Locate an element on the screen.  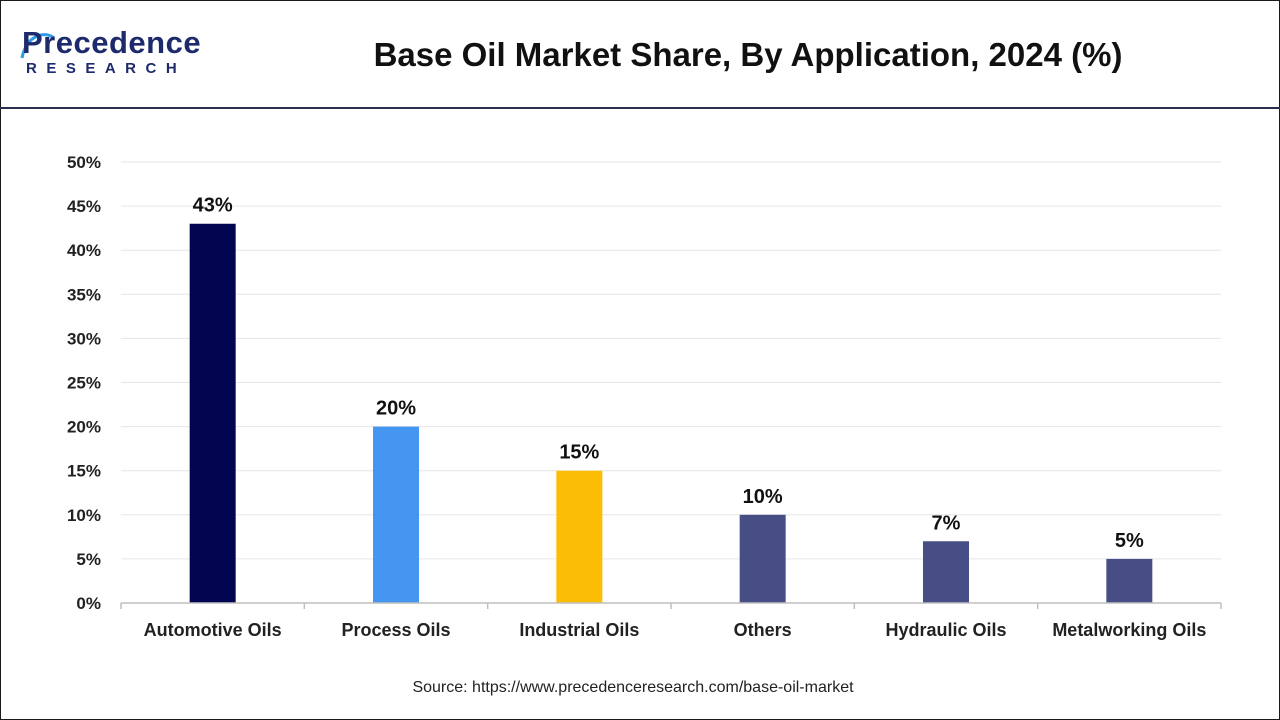
x-tick-label: Automotive Oils is located at coordinates (213, 630).